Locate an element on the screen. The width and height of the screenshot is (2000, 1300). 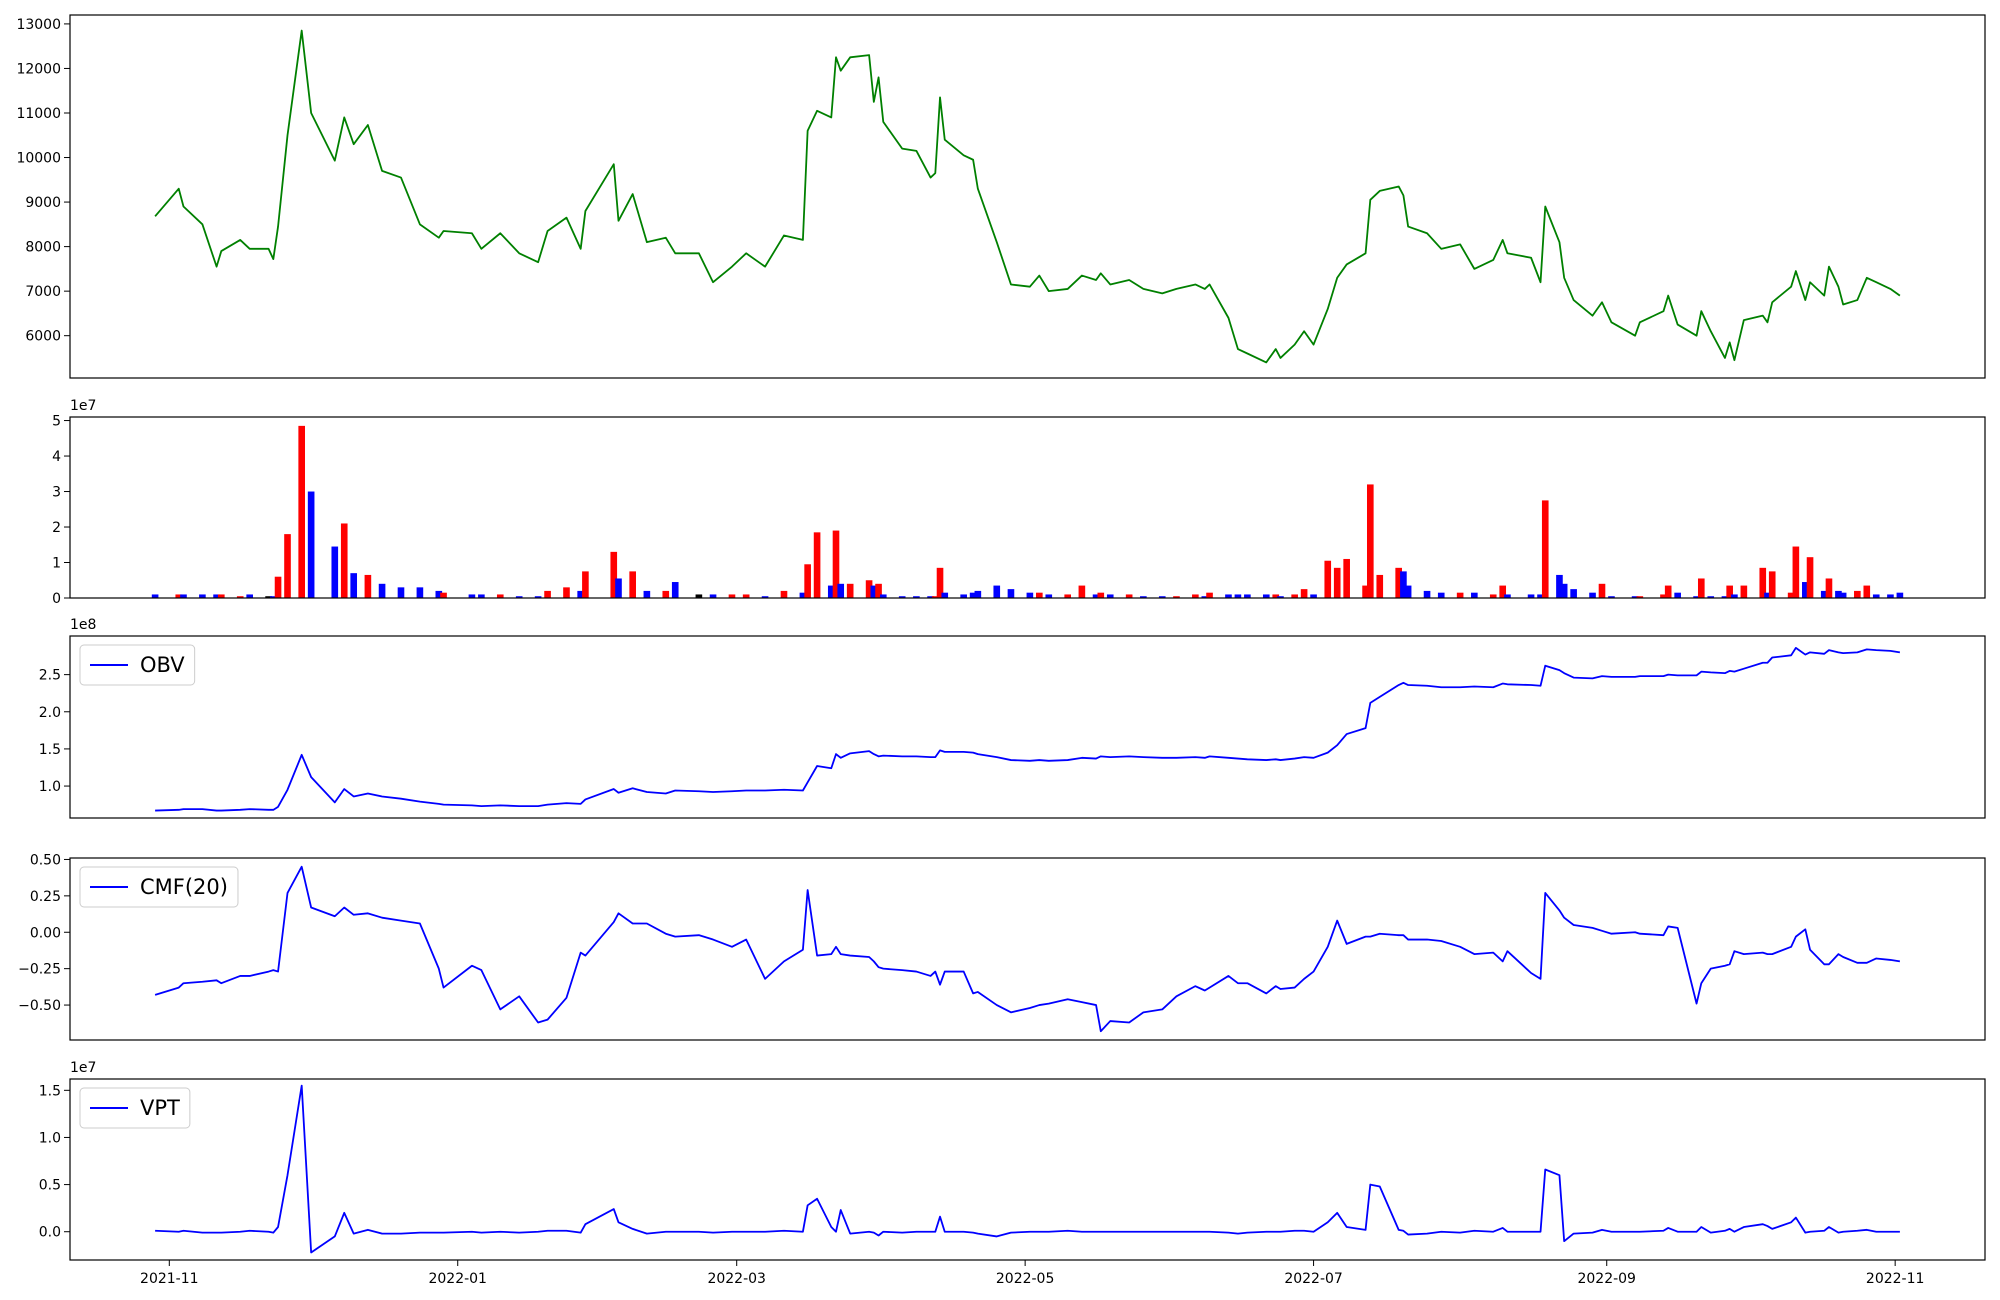
y-tick-label: 2.5 is located at coordinates (50, 676).